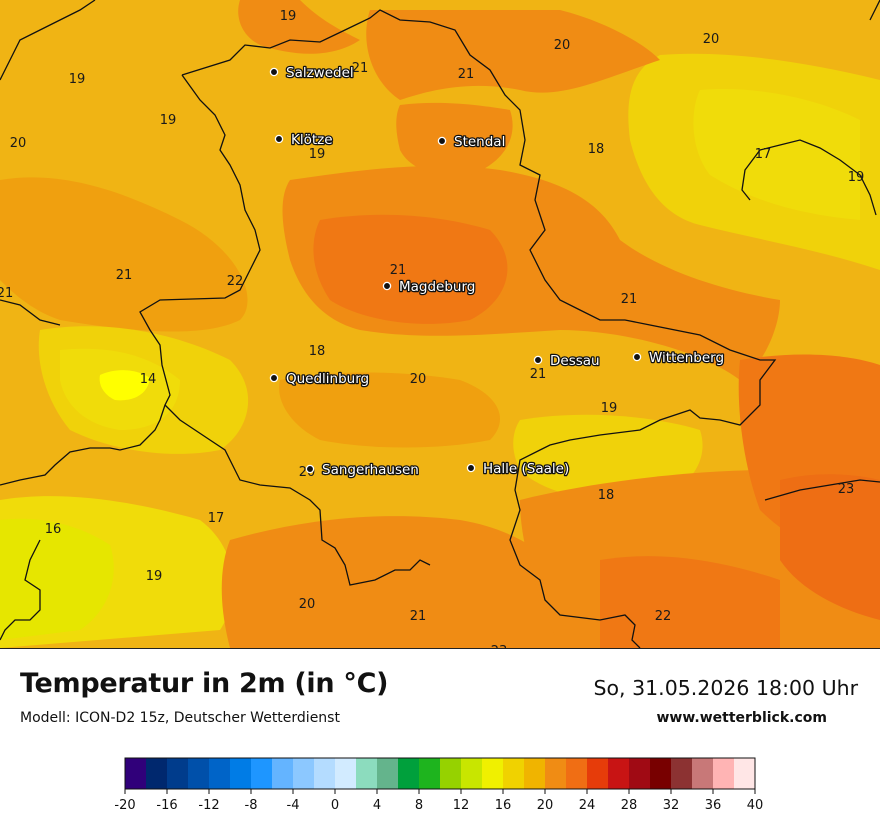 This screenshot has width=880, height=830. I want to click on legend-color-cells, so click(440, 773).